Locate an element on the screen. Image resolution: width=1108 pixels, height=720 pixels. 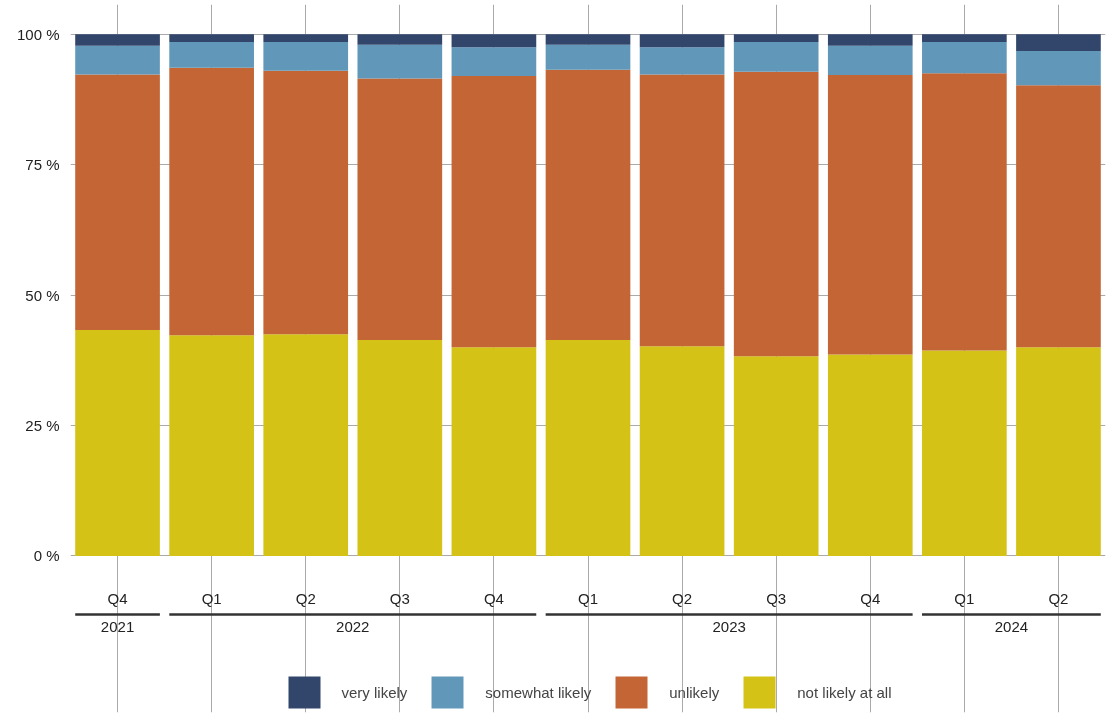
y-tick-label: 25 % is located at coordinates (42, 426).